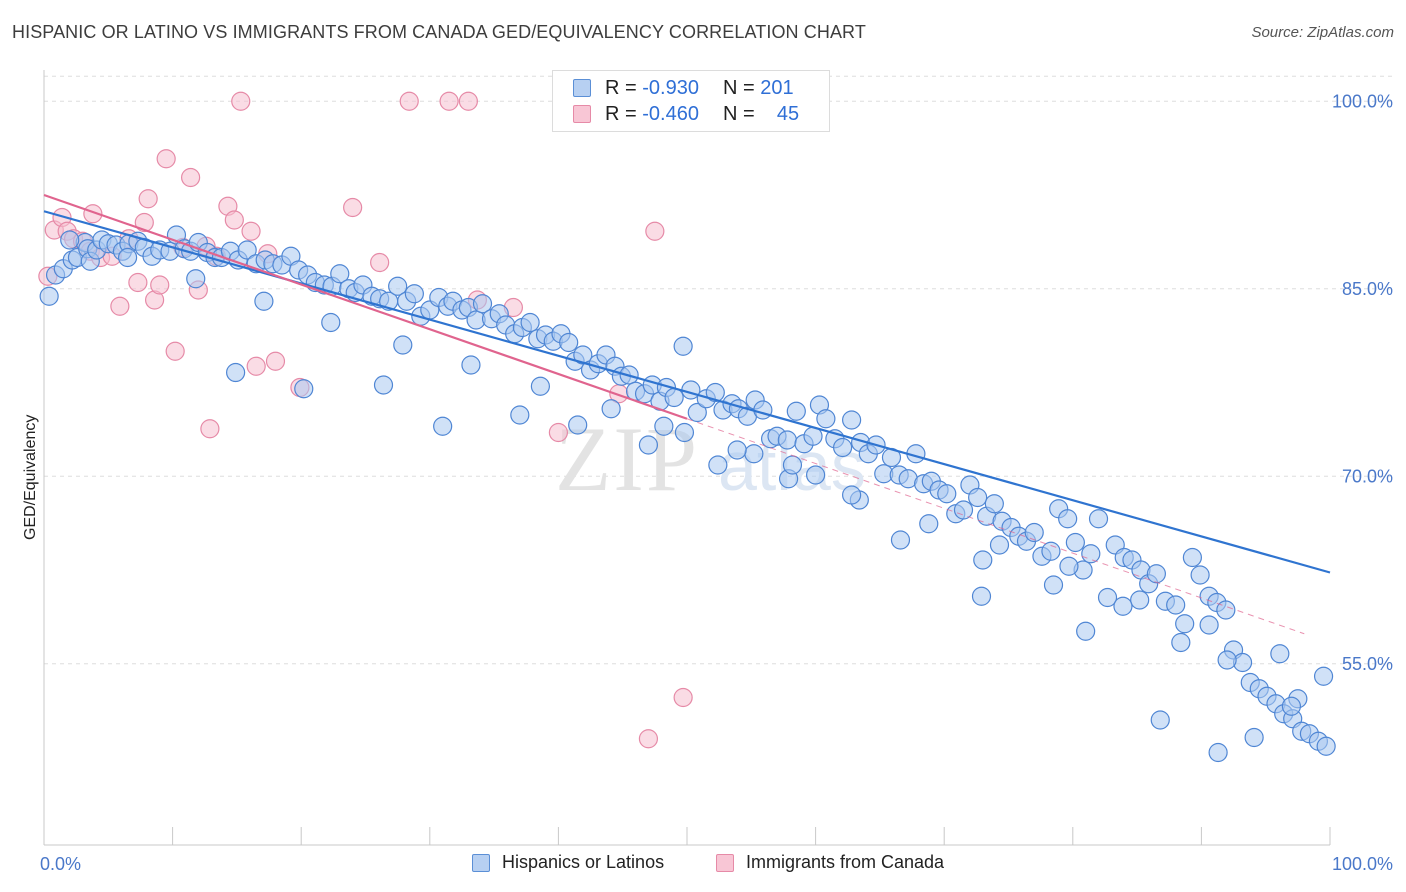 This screenshot has height=892, width=1406. Describe the element at coordinates (365, 306) in the screenshot. I see `trend-line-canada` at that location.